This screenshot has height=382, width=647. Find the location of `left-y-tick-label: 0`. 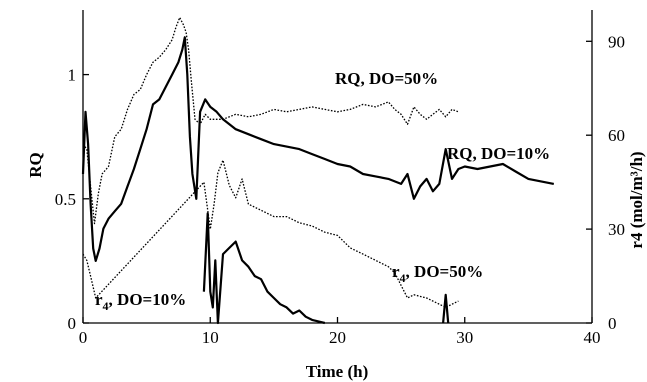

left-y-tick-label: 0 is located at coordinates (72, 323).